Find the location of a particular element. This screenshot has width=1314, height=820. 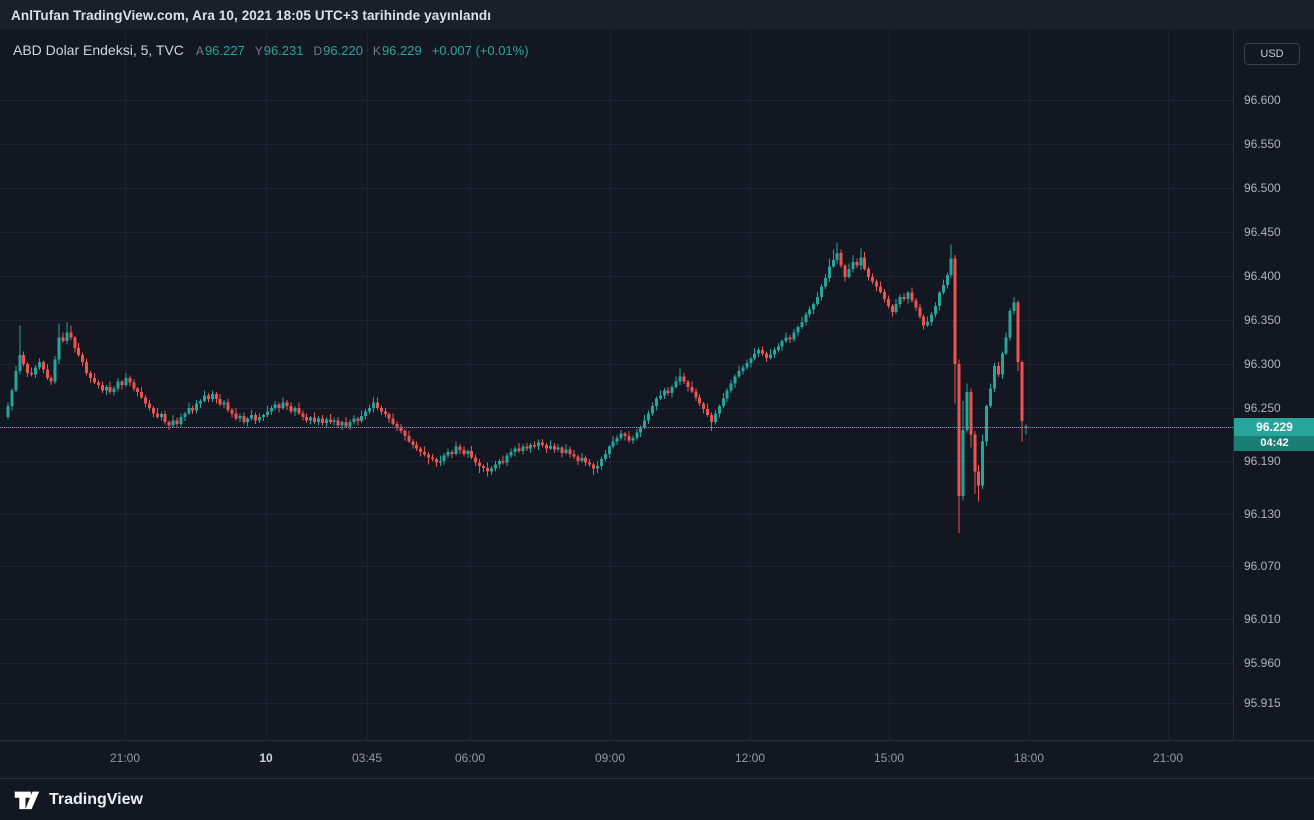

time-axis-label: 03:45 is located at coordinates (367, 758).